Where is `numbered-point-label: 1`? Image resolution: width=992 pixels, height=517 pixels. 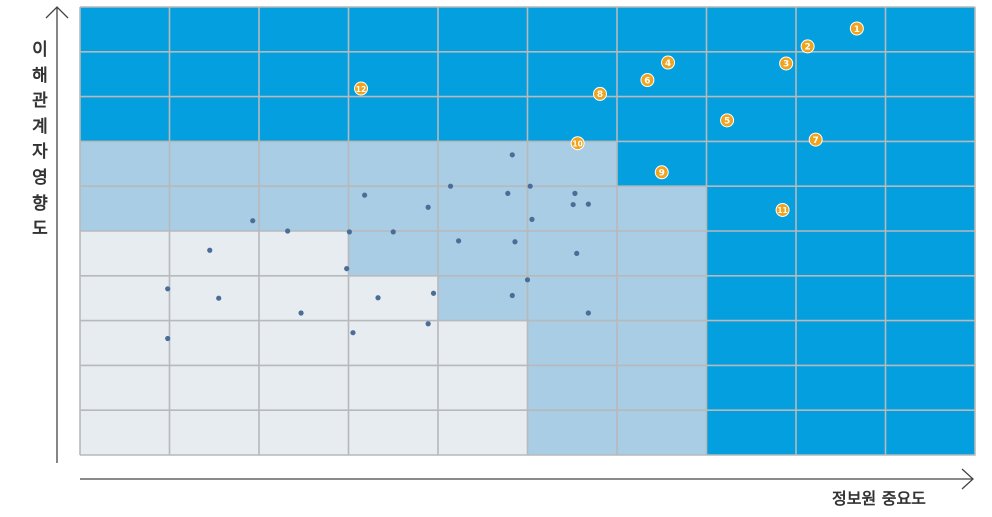
numbered-point-label: 1 is located at coordinates (857, 30).